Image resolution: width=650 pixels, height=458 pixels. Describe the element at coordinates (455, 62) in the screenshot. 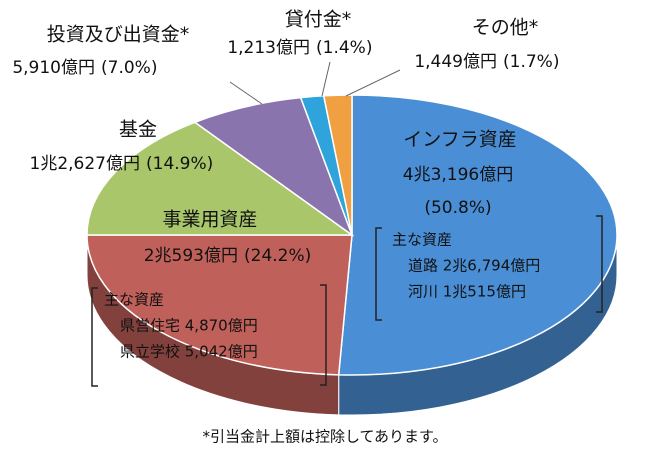

I see `slice-amount: 1,449億円` at that location.